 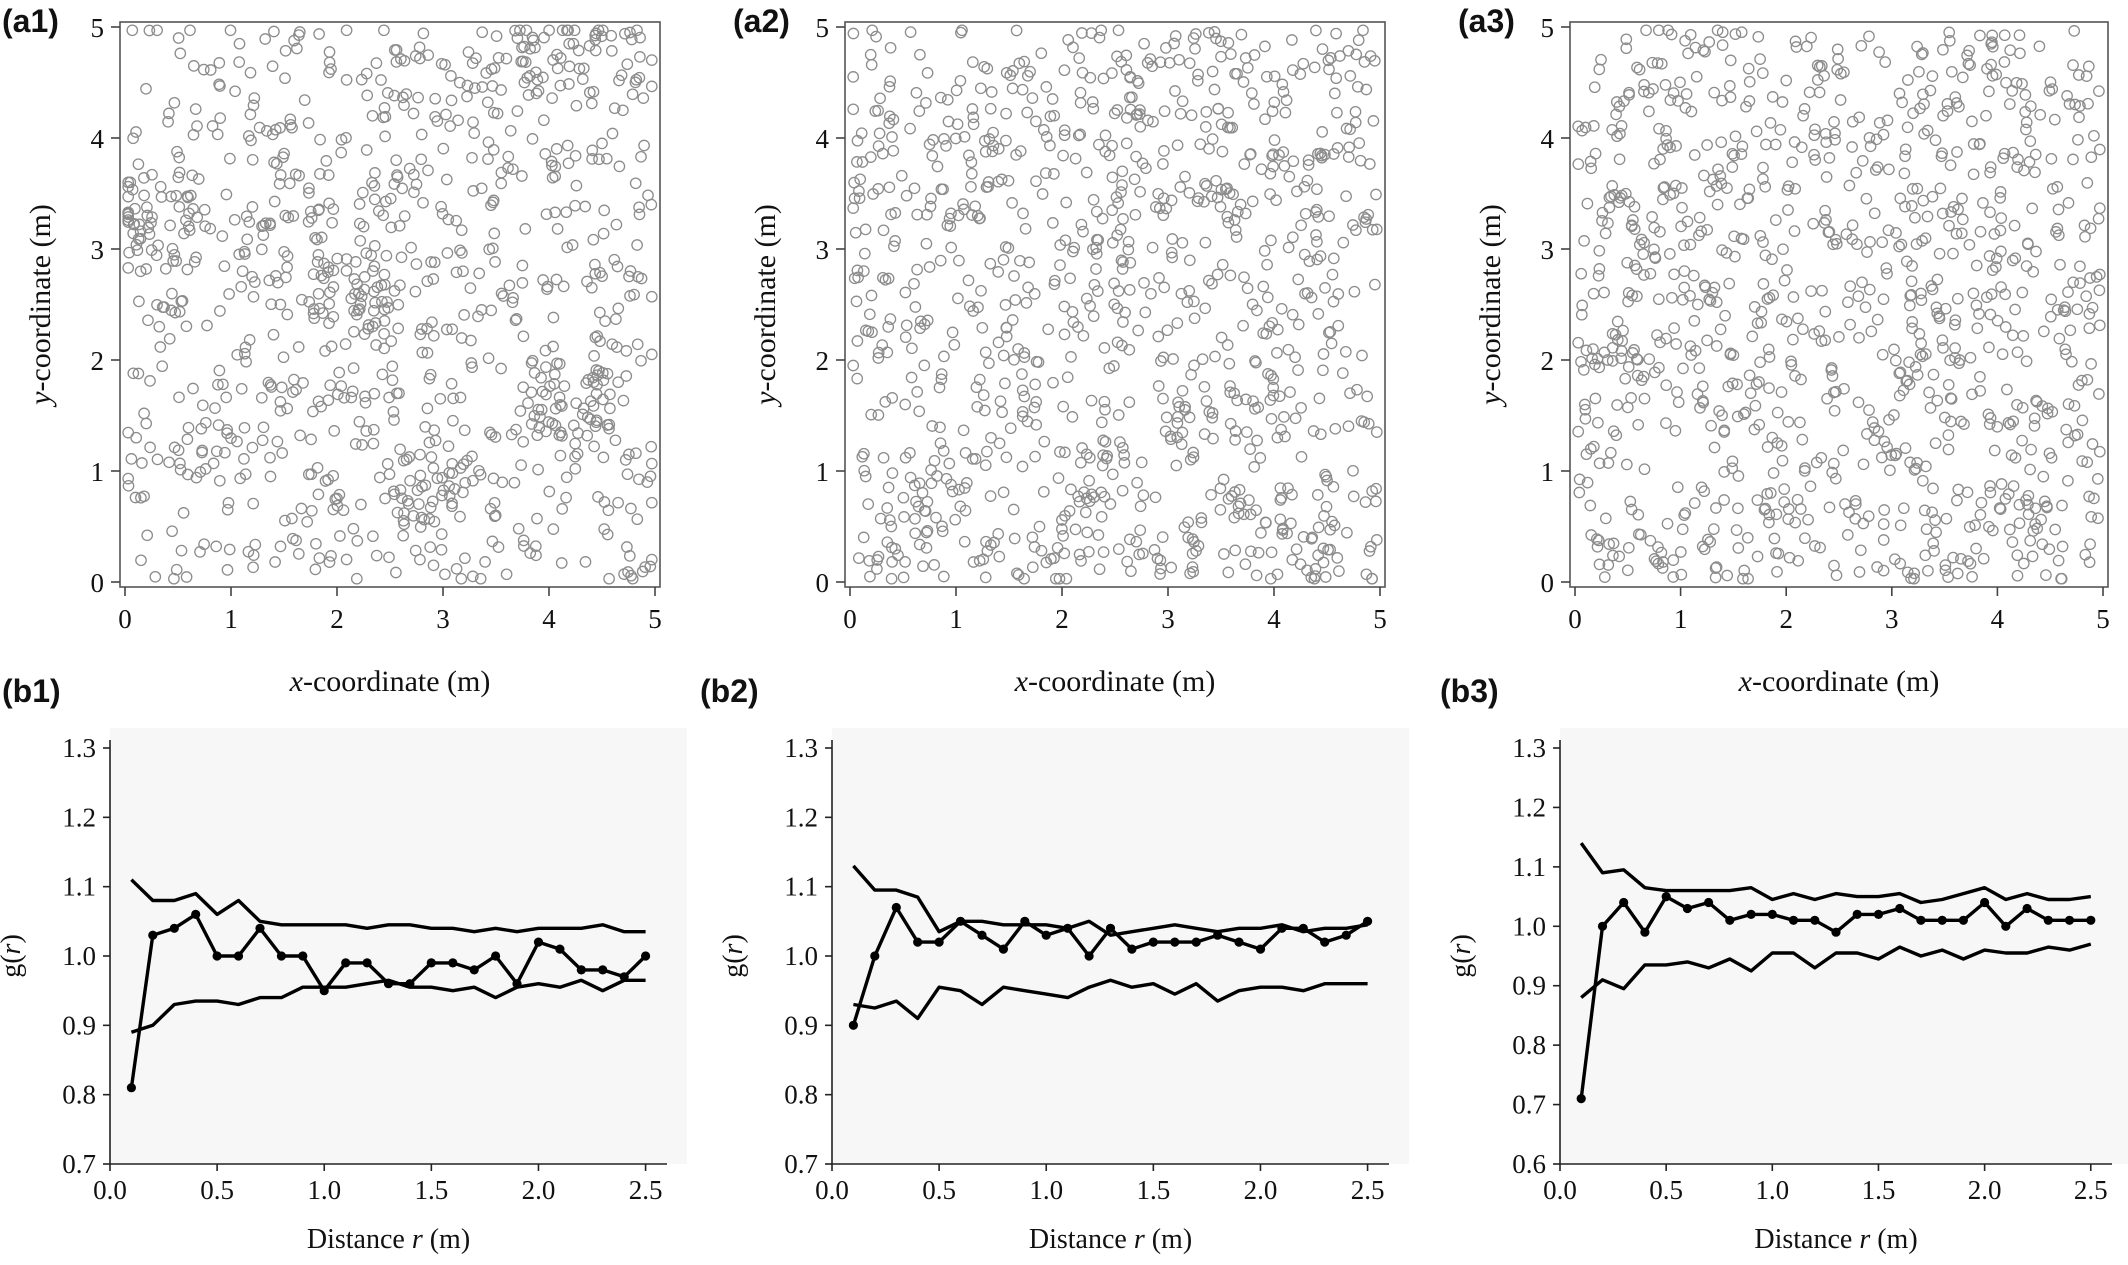 What do you see at coordinates (956, 619) in the screenshot?
I see `x-tick-label: 1` at bounding box center [956, 619].